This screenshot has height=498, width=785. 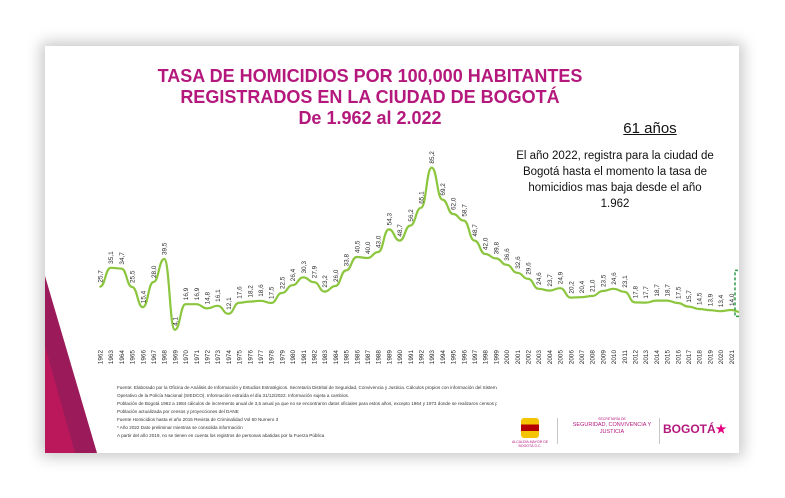 What do you see at coordinates (550, 280) in the screenshot?
I see `data-label: 23,7` at bounding box center [550, 280].